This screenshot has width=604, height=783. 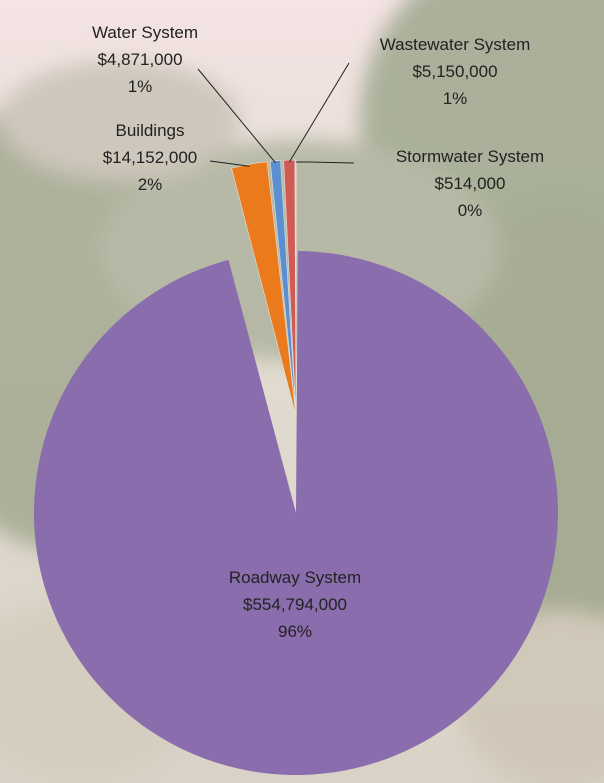 What do you see at coordinates (325, 162) in the screenshot?
I see `leader-line-stormwater-system` at bounding box center [325, 162].